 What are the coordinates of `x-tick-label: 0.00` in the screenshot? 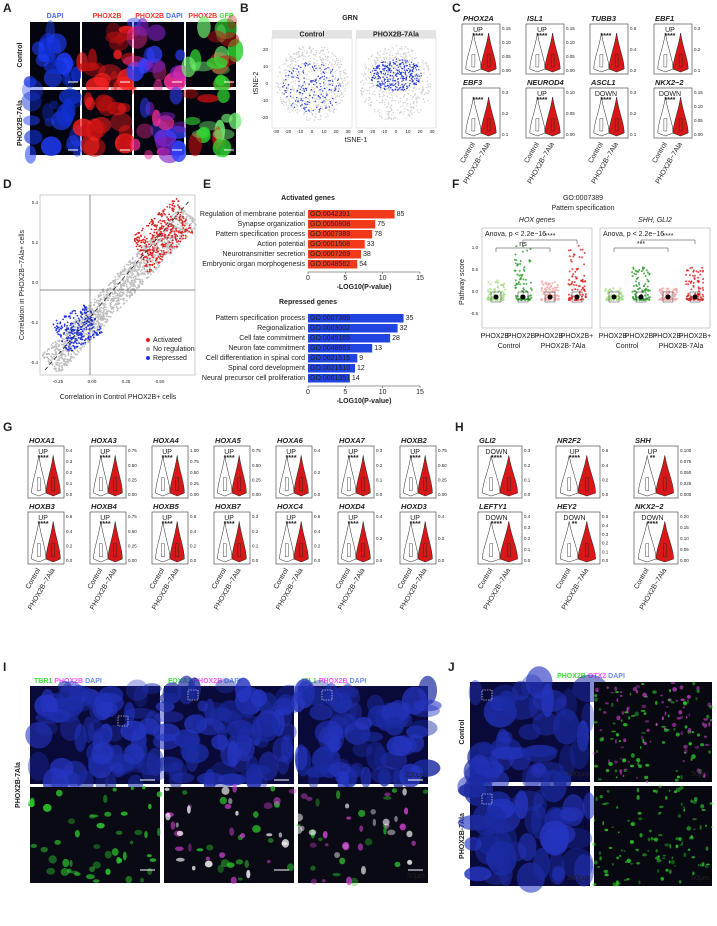 It's located at (92, 381).